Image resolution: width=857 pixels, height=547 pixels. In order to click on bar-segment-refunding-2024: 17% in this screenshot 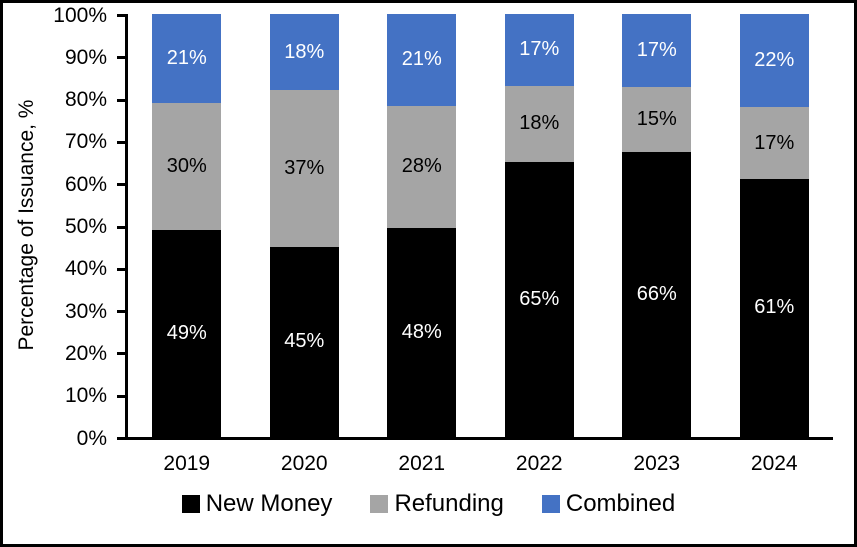, I will do `click(774, 143)`.